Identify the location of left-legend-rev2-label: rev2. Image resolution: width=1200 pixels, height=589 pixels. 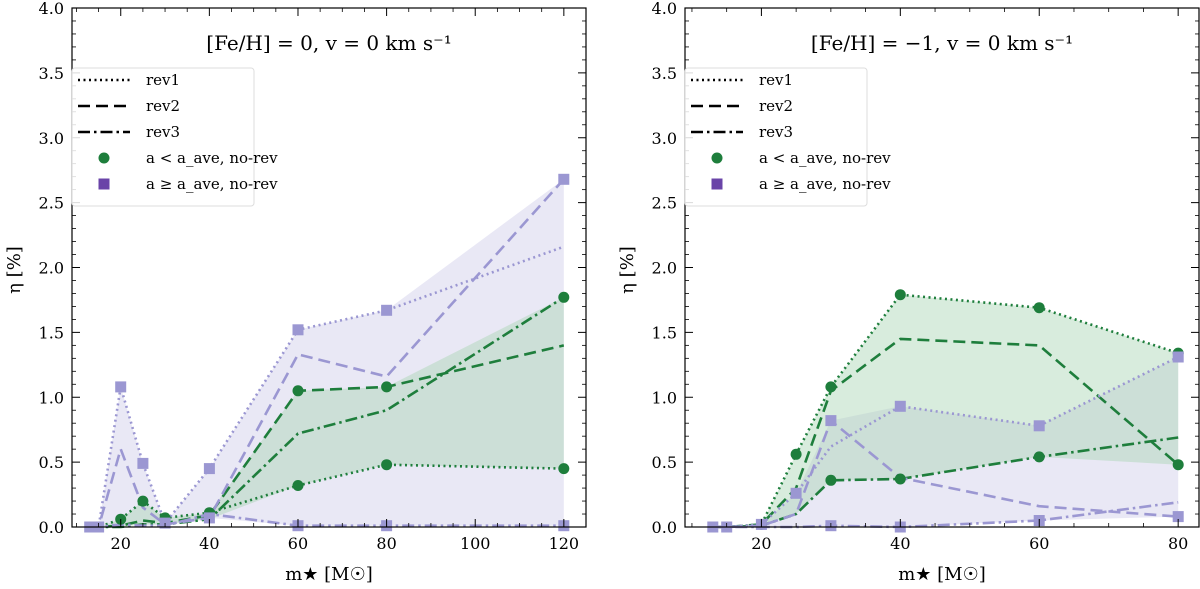
(163, 106).